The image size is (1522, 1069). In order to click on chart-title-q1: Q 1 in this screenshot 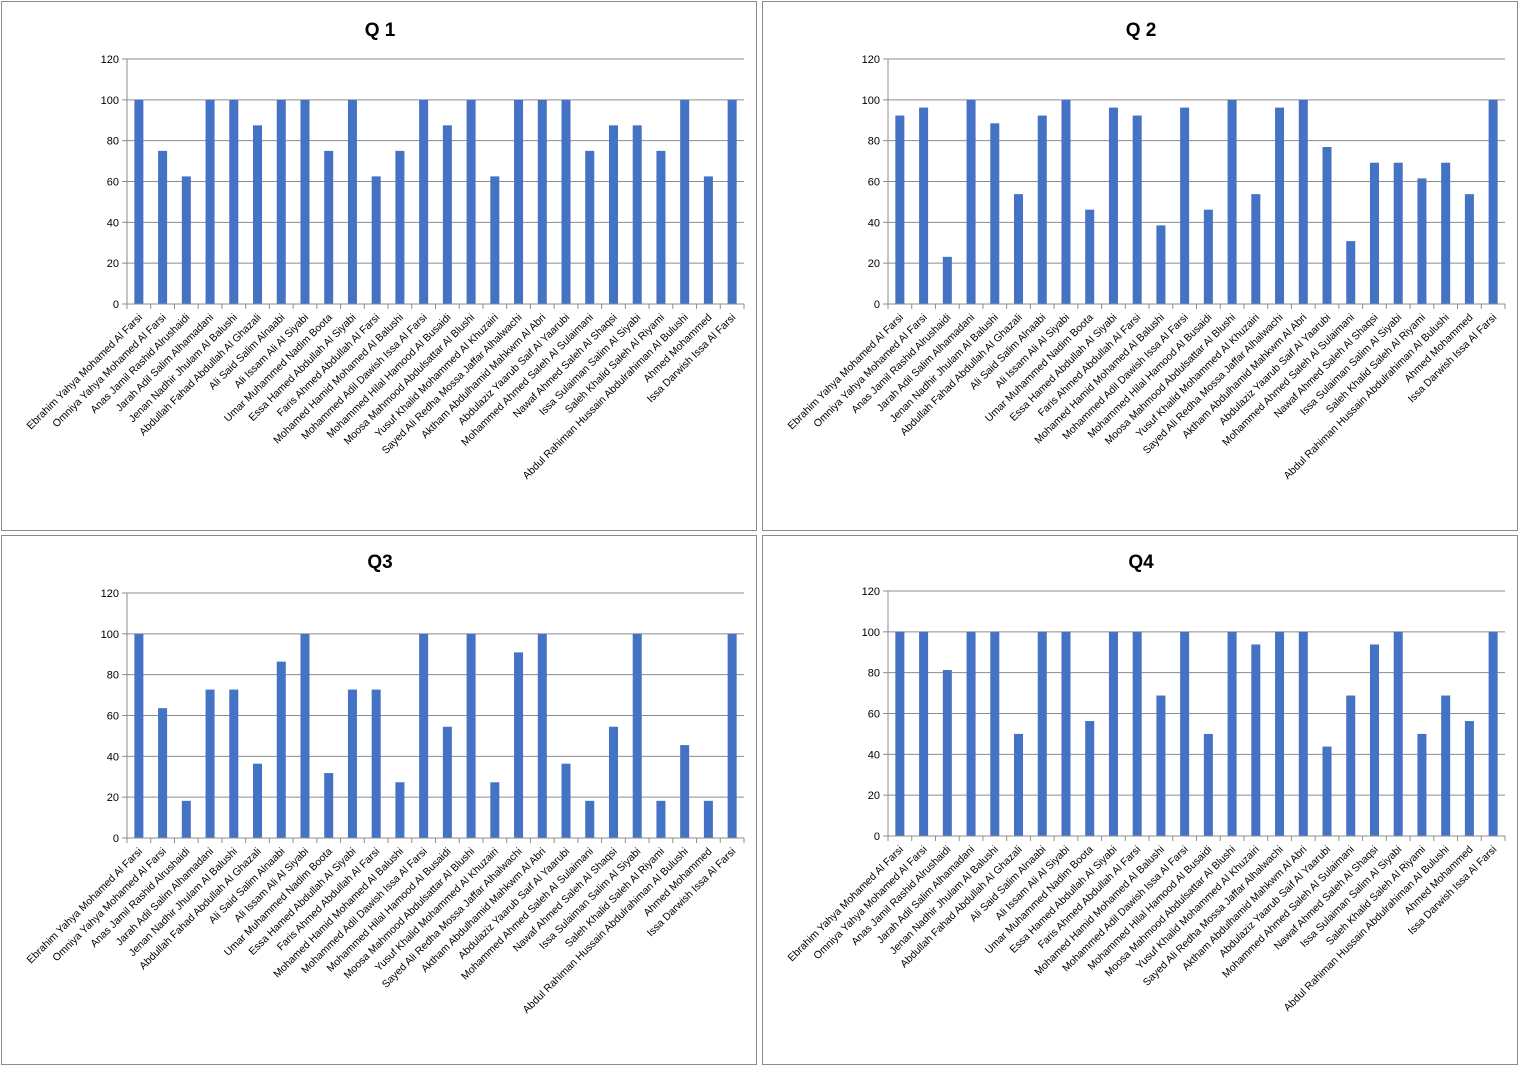, I will do `click(380, 30)`.